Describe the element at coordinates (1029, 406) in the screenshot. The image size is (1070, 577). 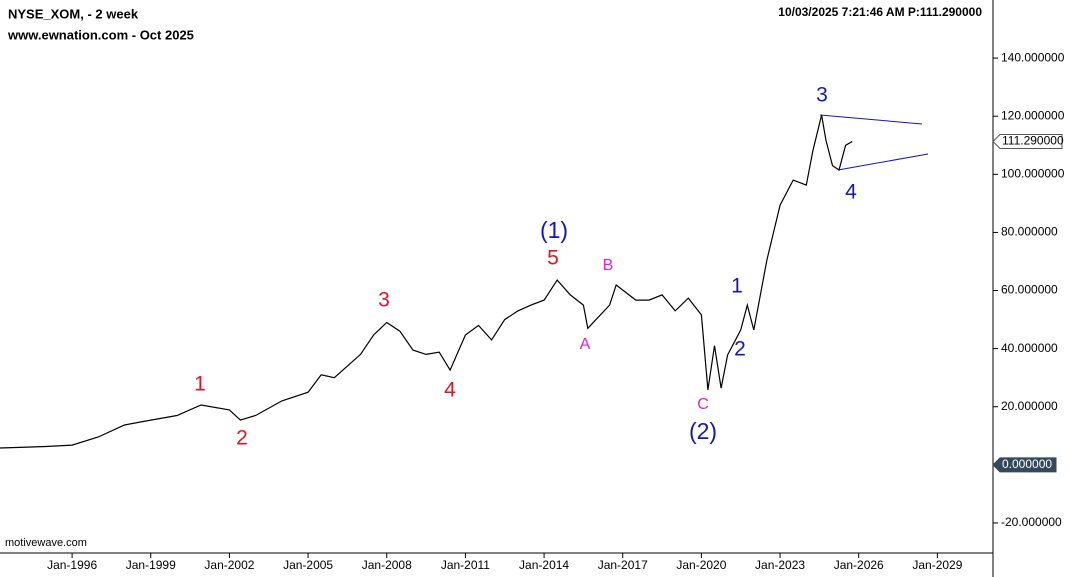
I see `y-tick-label: 20.000000` at that location.